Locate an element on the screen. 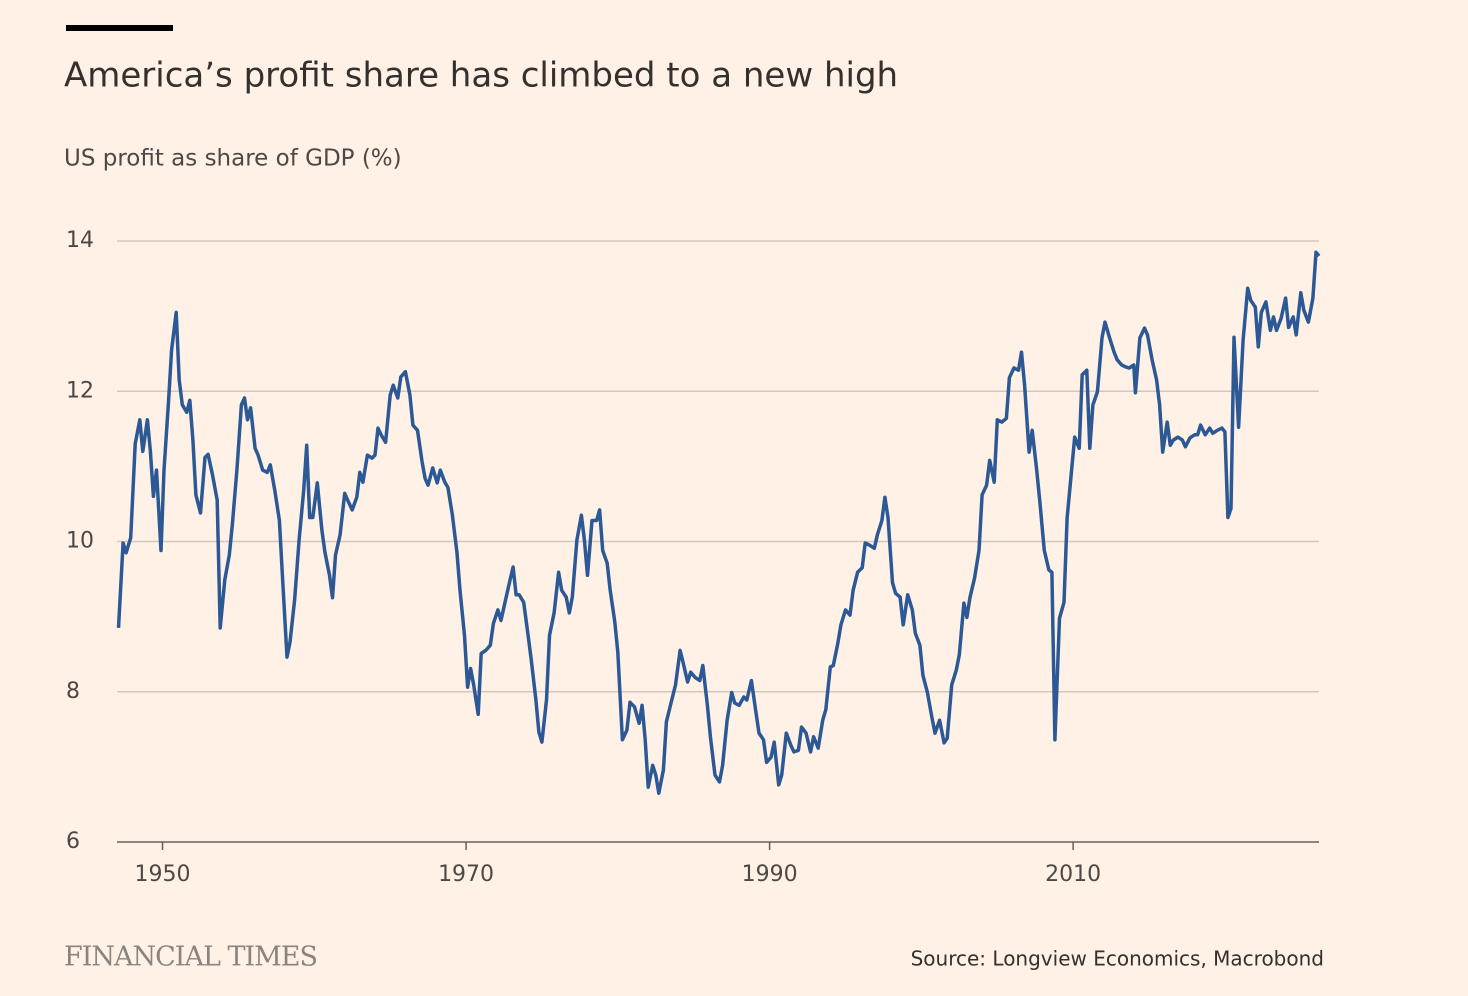  brand: FINANCIAL TIMES is located at coordinates (190, 957).